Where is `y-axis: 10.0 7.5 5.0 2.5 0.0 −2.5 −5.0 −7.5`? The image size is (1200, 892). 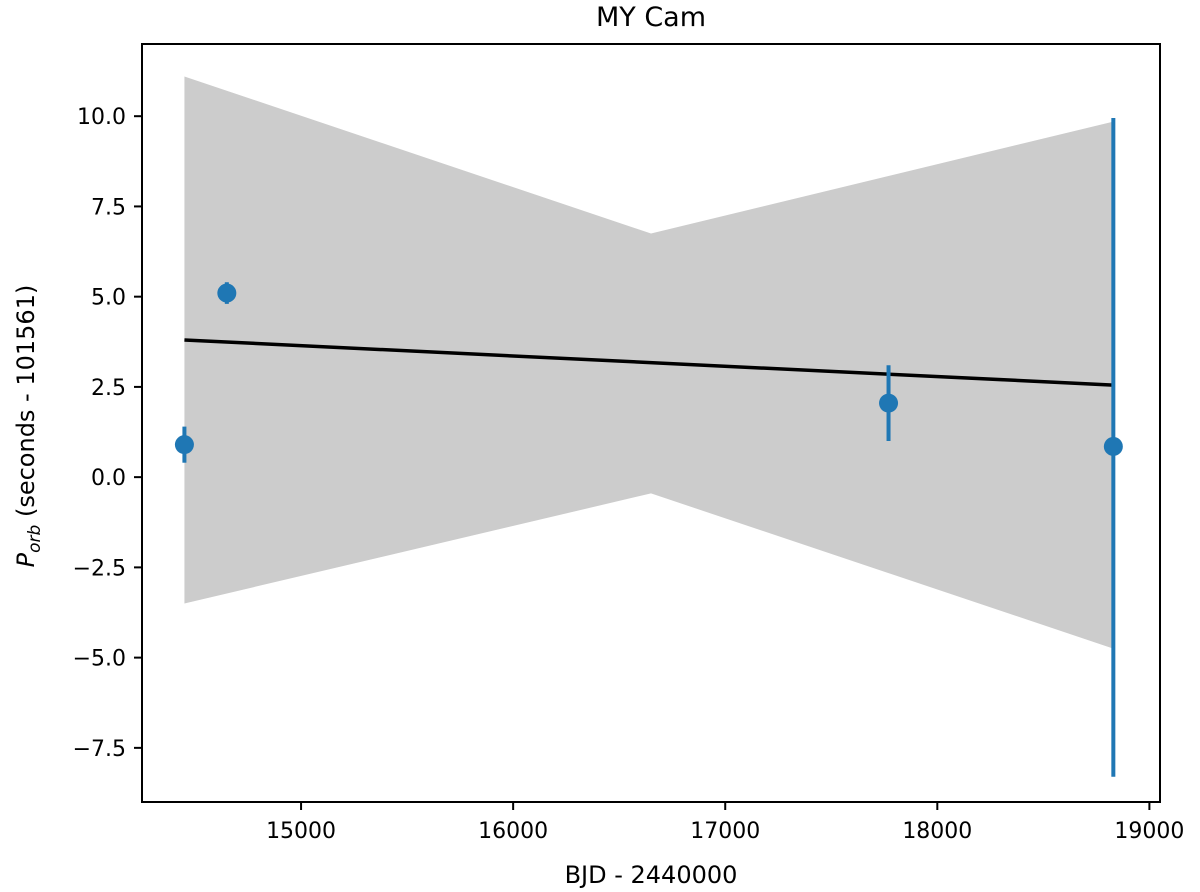
y-axis: 10.0 7.5 5.0 2.5 0.0 −2.5 −5.0 −7.5 is located at coordinates (107, 433).